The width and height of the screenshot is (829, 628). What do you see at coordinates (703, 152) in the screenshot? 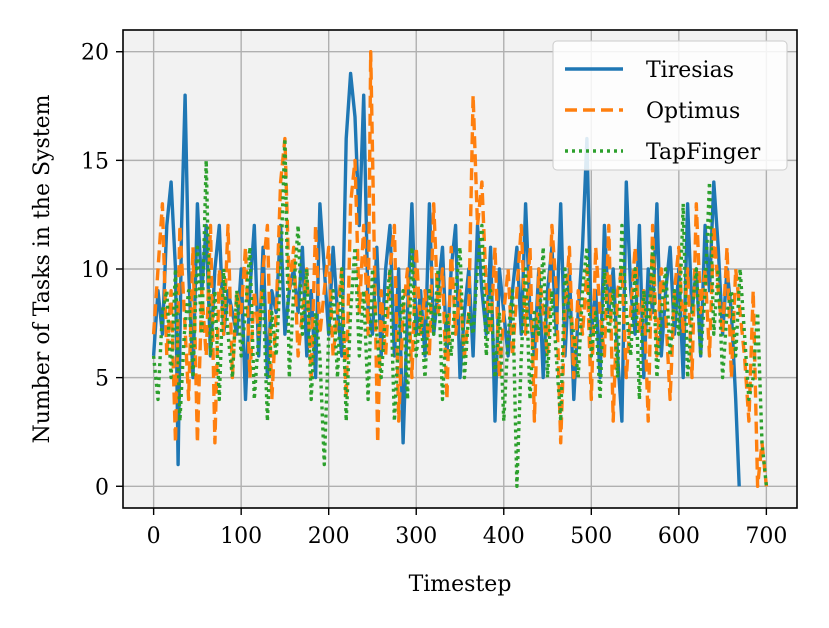
I see `legend-label-tapfinger: TapFinger` at bounding box center [703, 152].